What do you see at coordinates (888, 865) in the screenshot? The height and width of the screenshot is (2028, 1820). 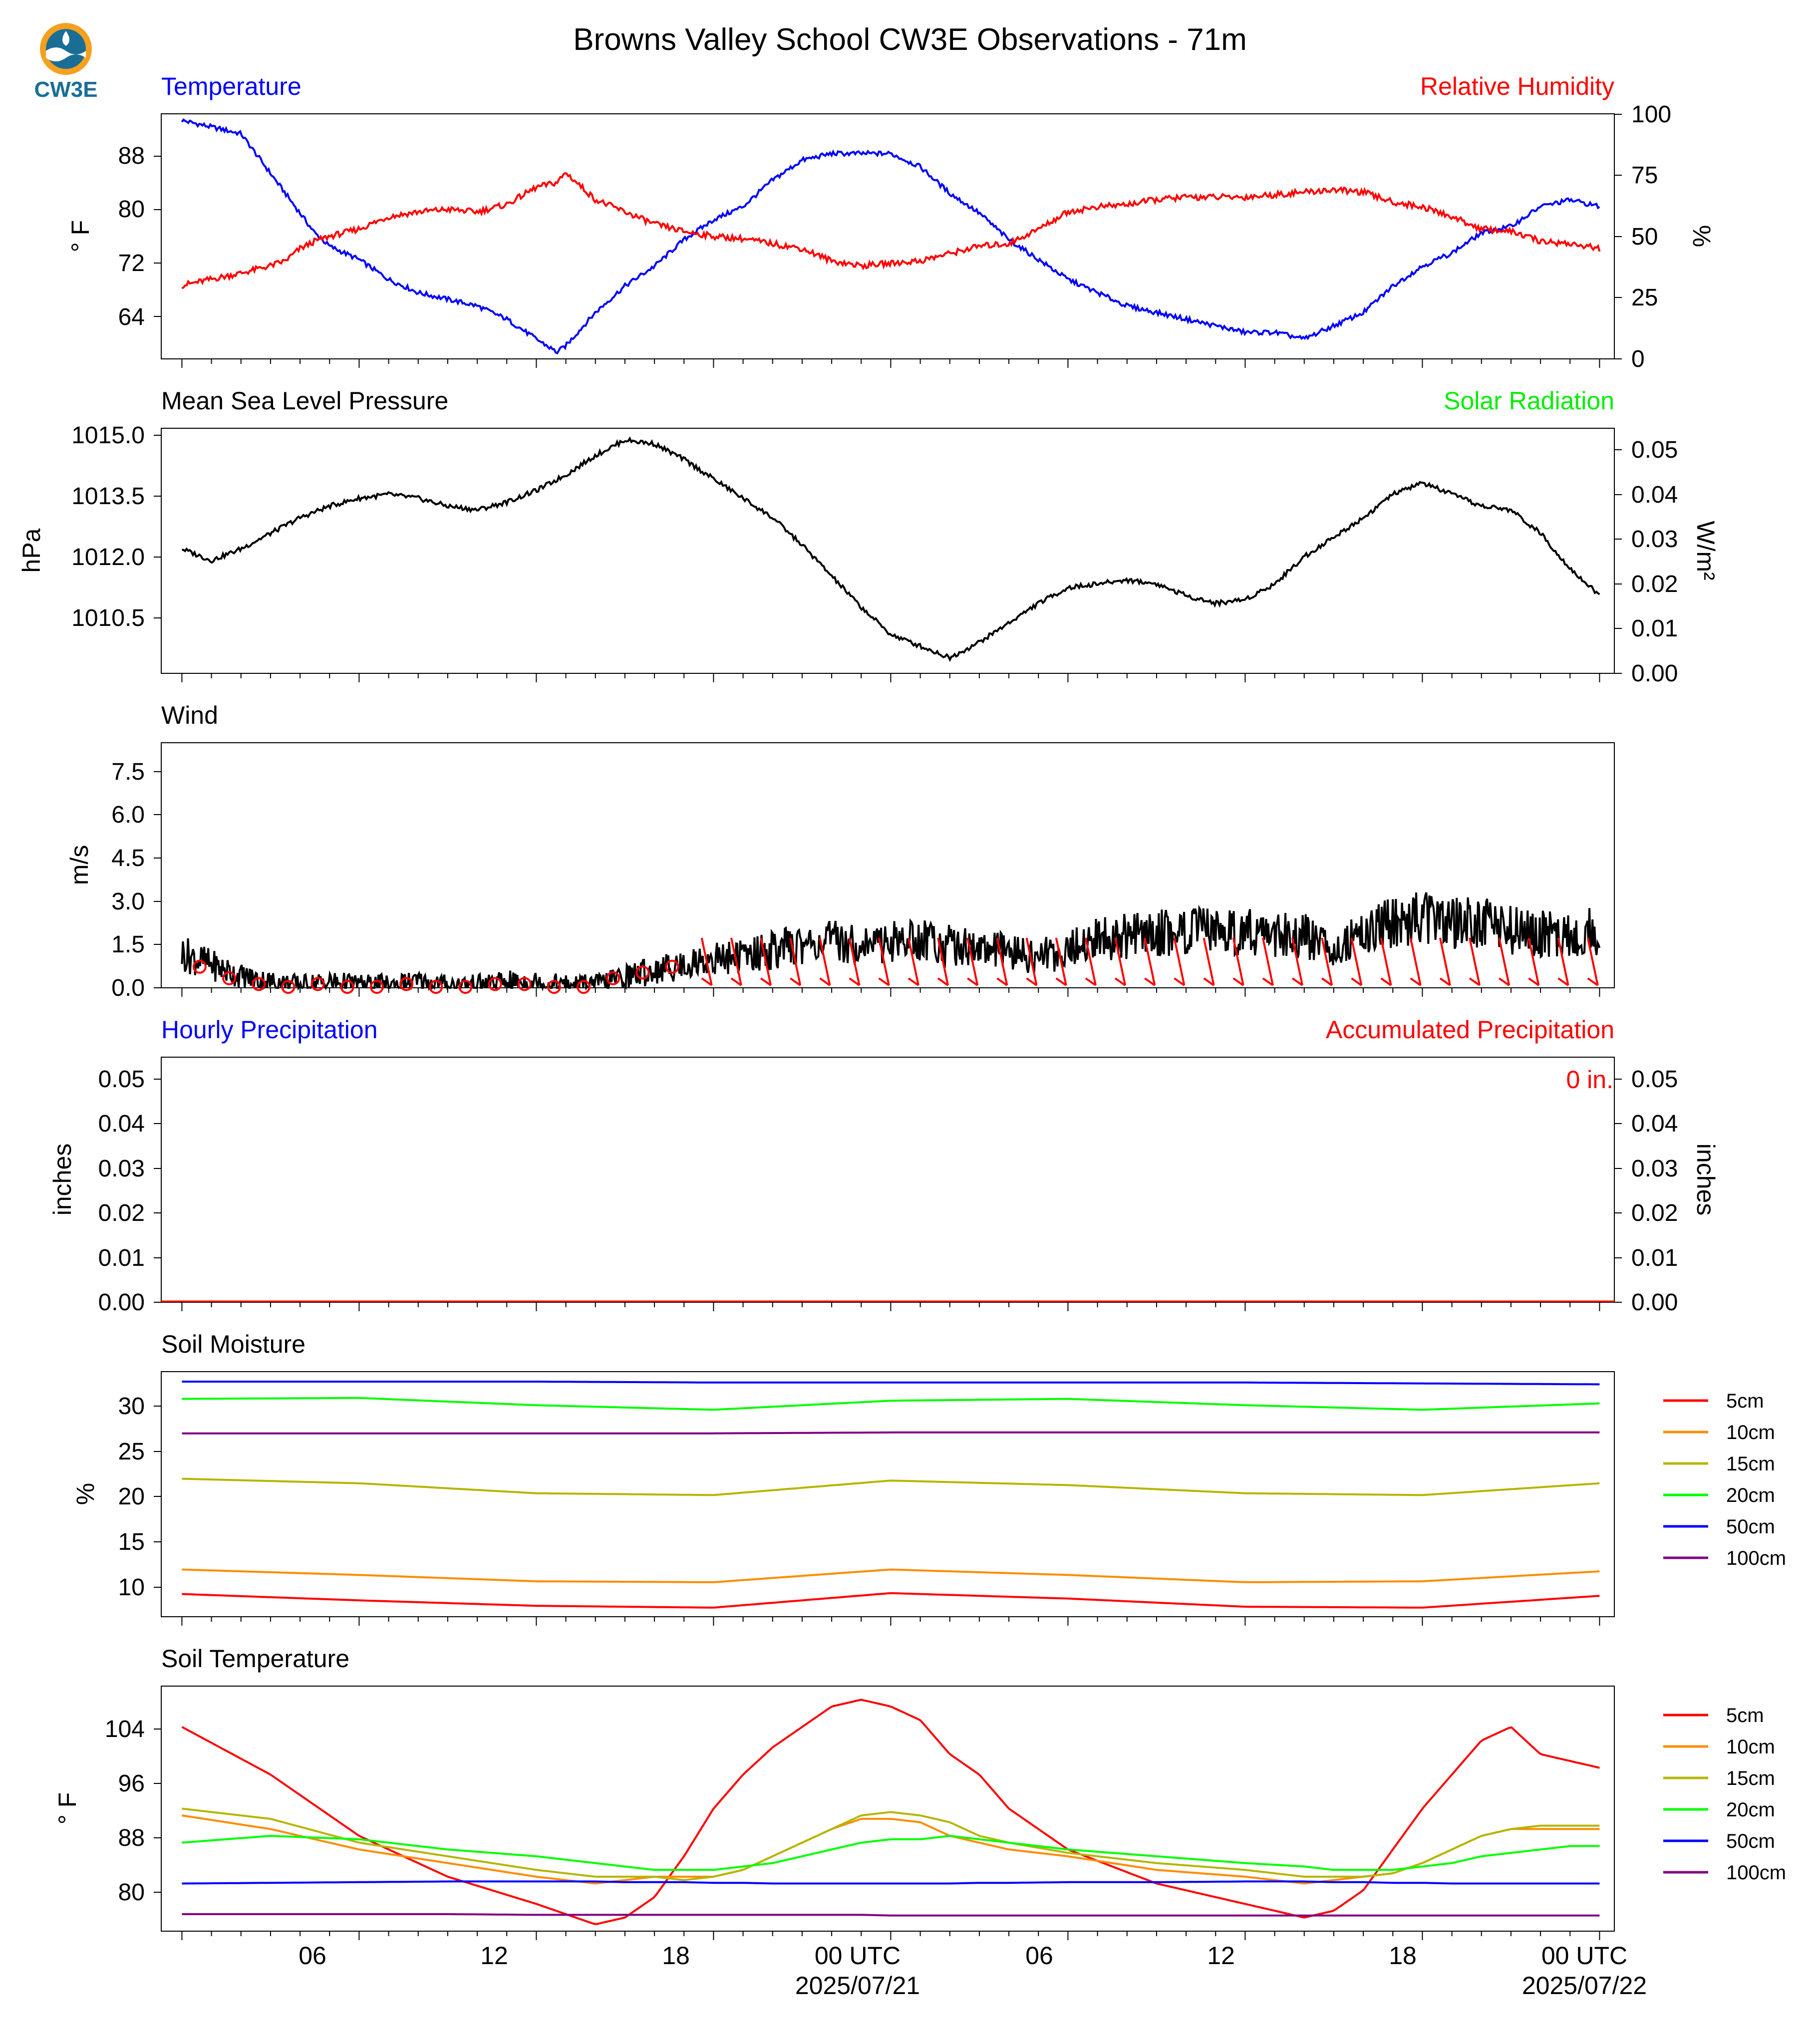 I see `wind-plot-area` at bounding box center [888, 865].